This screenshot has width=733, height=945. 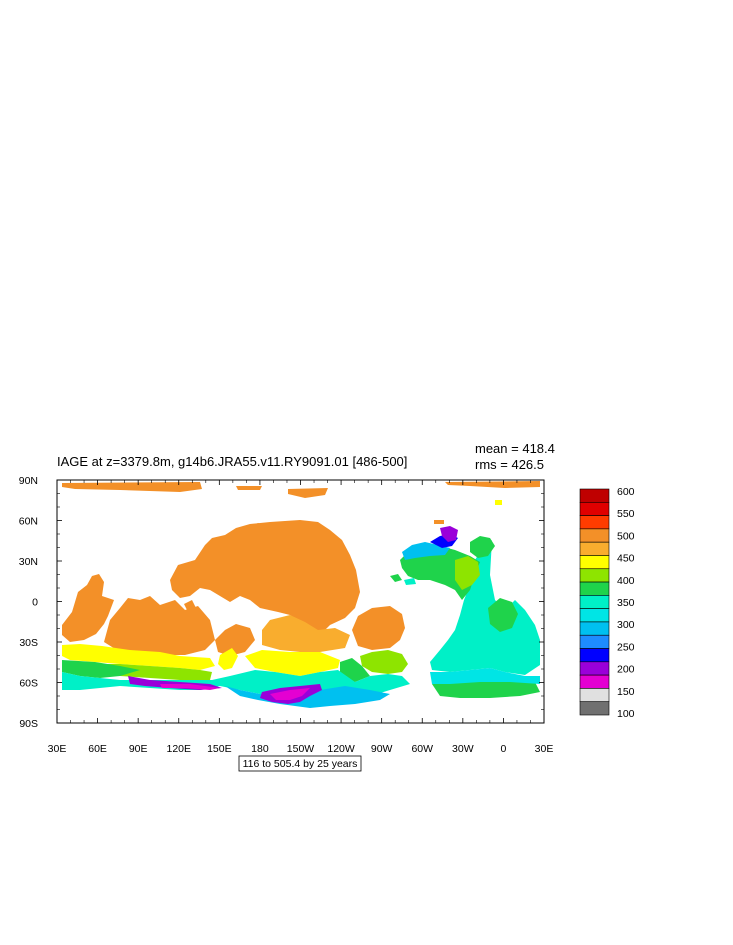 What do you see at coordinates (235, 640) in the screenshot?
I see `field-sw-pacific` at bounding box center [235, 640].